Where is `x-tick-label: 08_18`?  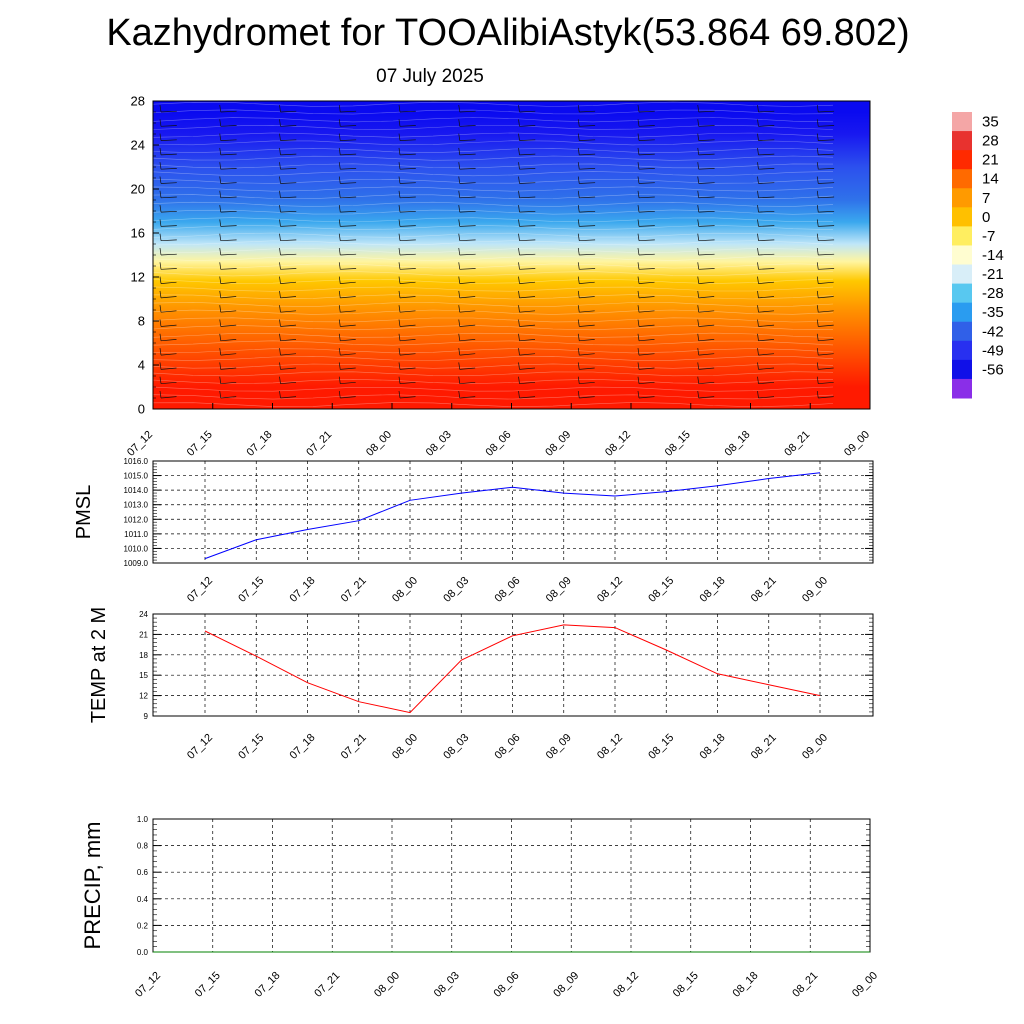 x-tick-label: 08_18 is located at coordinates (738, 444).